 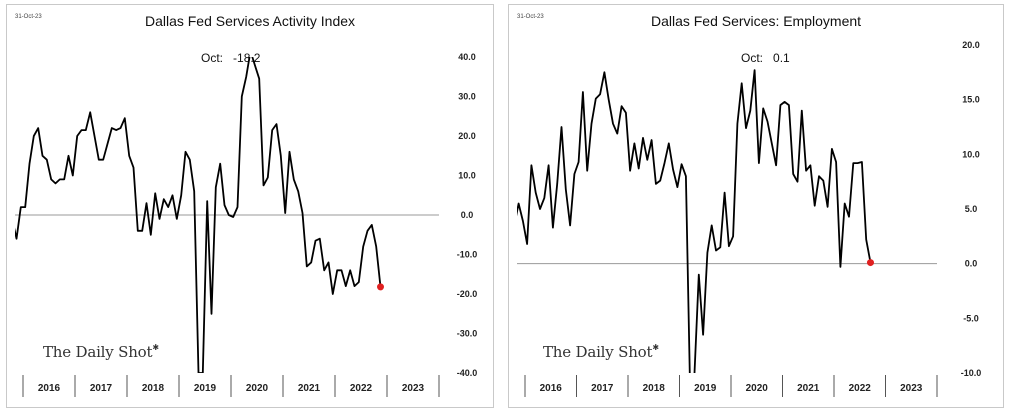 What do you see at coordinates (467, 294) in the screenshot?
I see `y-tick-label: -20.0` at bounding box center [467, 294].